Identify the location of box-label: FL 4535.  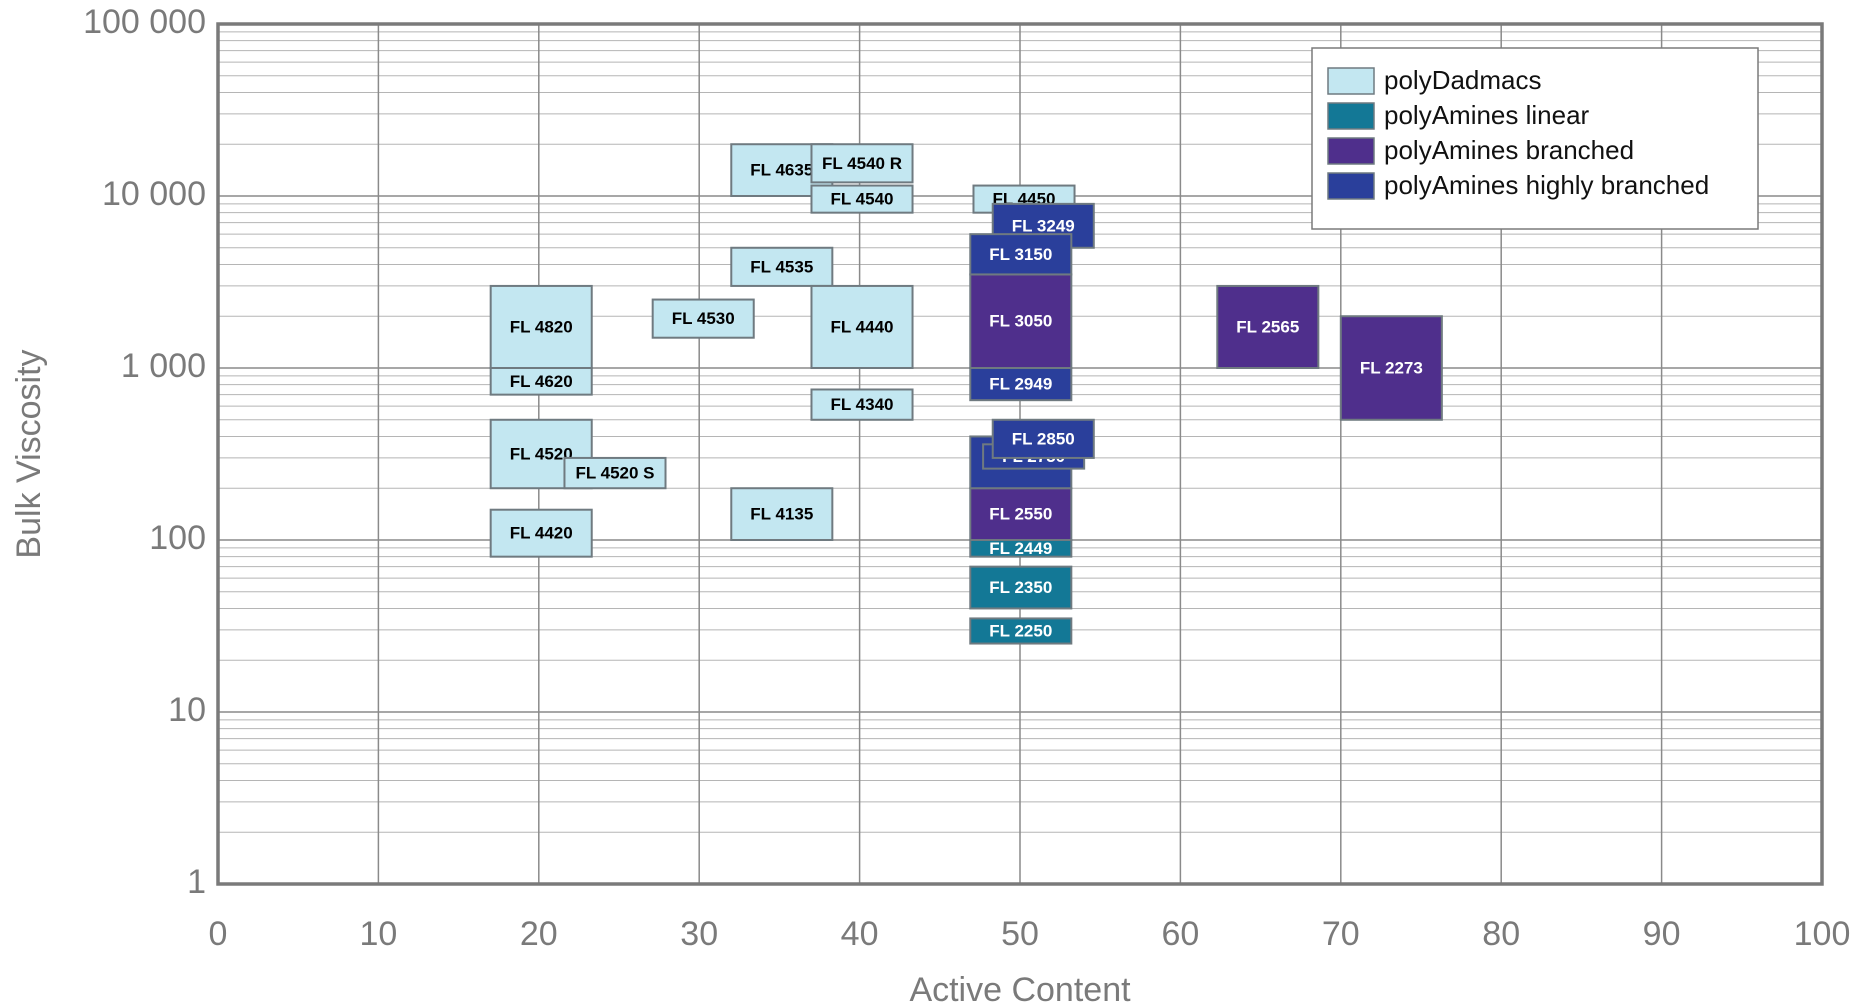
(781, 266).